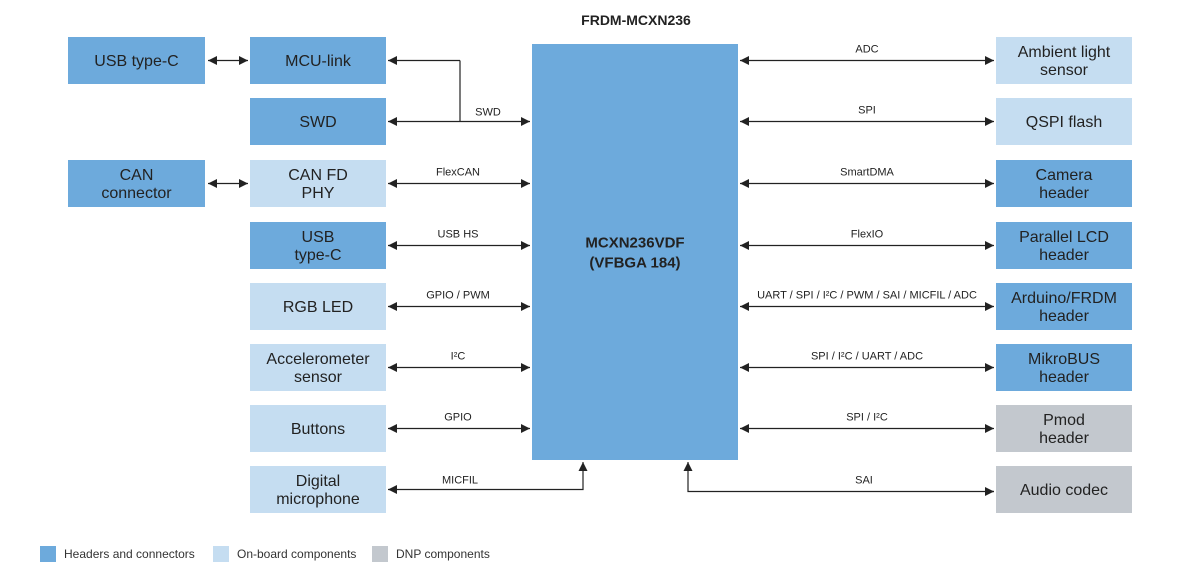  I want to click on bus-label: I²C, so click(458, 357).